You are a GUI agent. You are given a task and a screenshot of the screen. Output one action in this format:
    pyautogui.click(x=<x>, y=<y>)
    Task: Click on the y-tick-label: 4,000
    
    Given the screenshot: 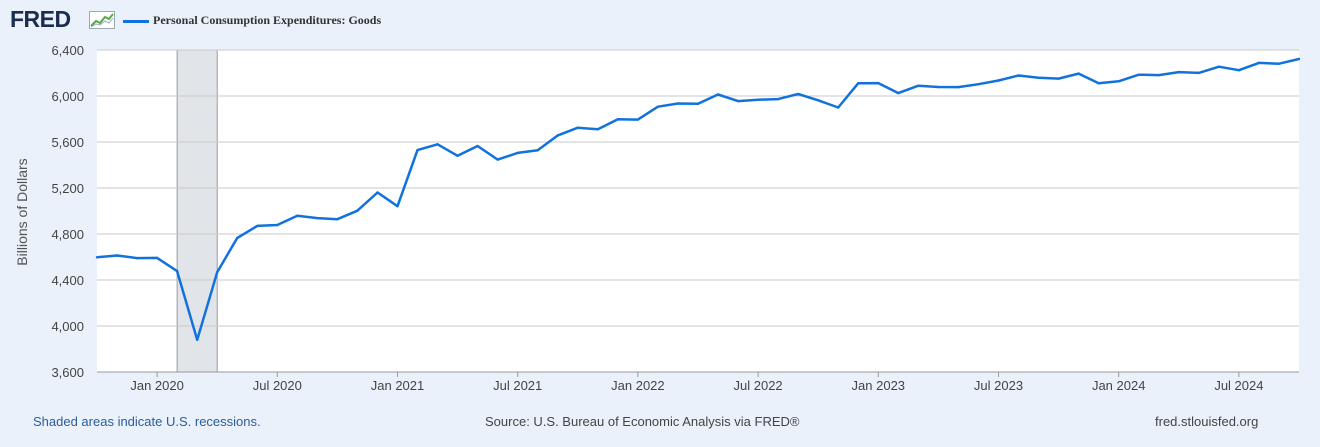 What is the action you would take?
    pyautogui.click(x=67, y=326)
    